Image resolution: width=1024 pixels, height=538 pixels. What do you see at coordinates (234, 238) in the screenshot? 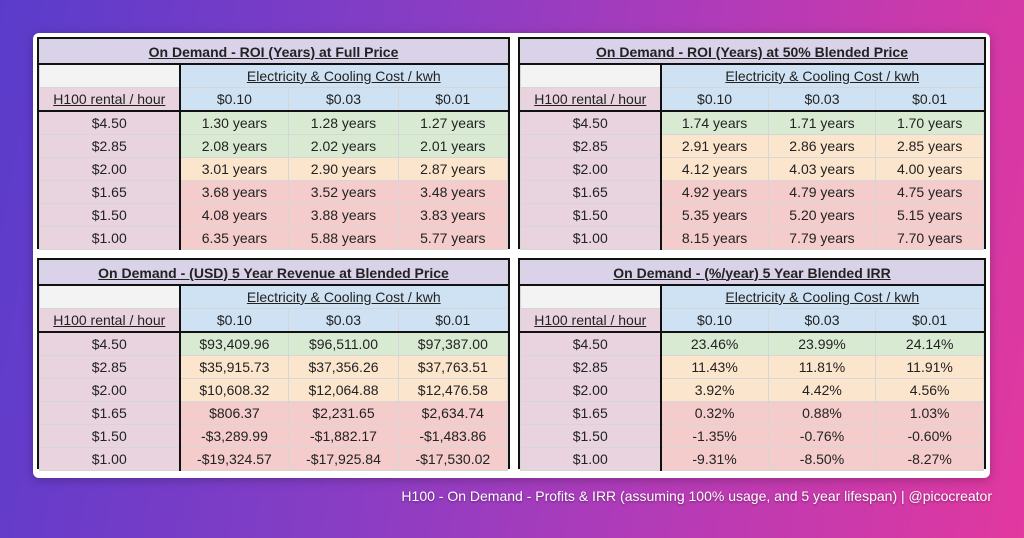
I see `value-cell: 6.35 years` at bounding box center [234, 238].